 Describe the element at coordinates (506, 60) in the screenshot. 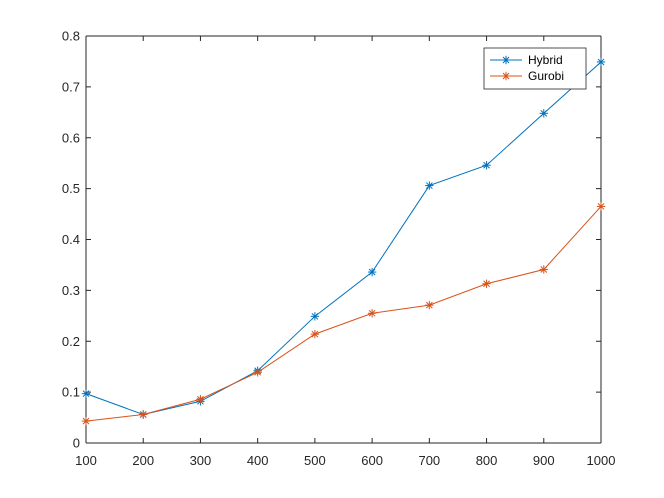

I see `legend-marker-hybrid` at that location.